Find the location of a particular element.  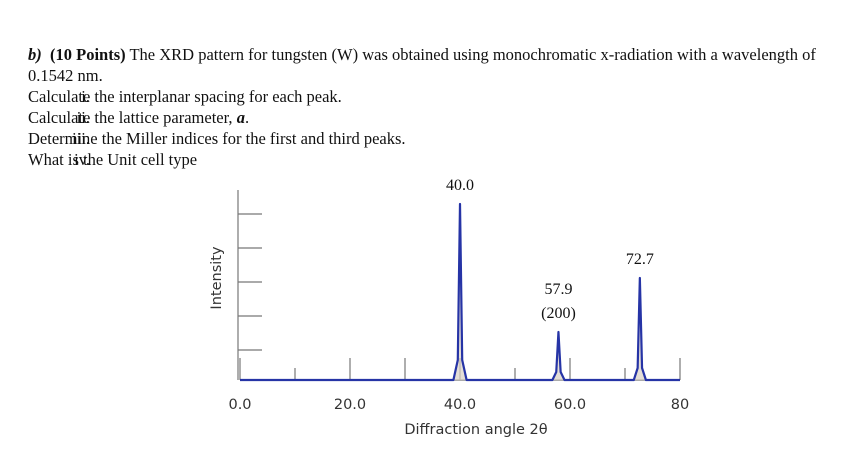

item: iv. What is the Unit cell type is located at coordinates (434, 159).